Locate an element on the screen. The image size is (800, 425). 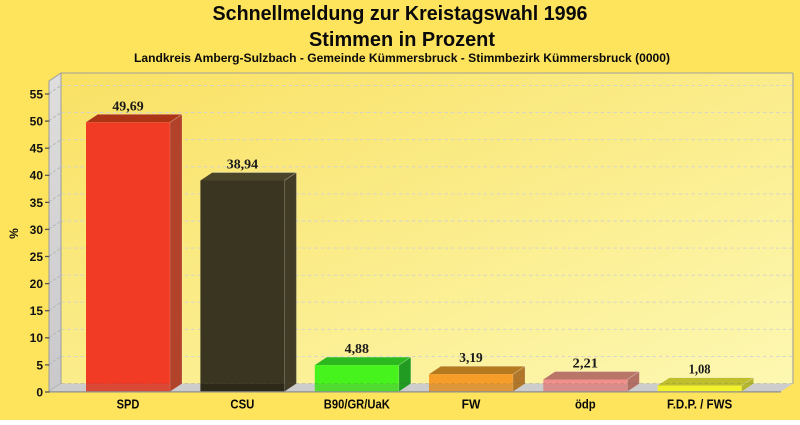
svg-text: F.D.P. / FWS is located at coordinates (700, 404).